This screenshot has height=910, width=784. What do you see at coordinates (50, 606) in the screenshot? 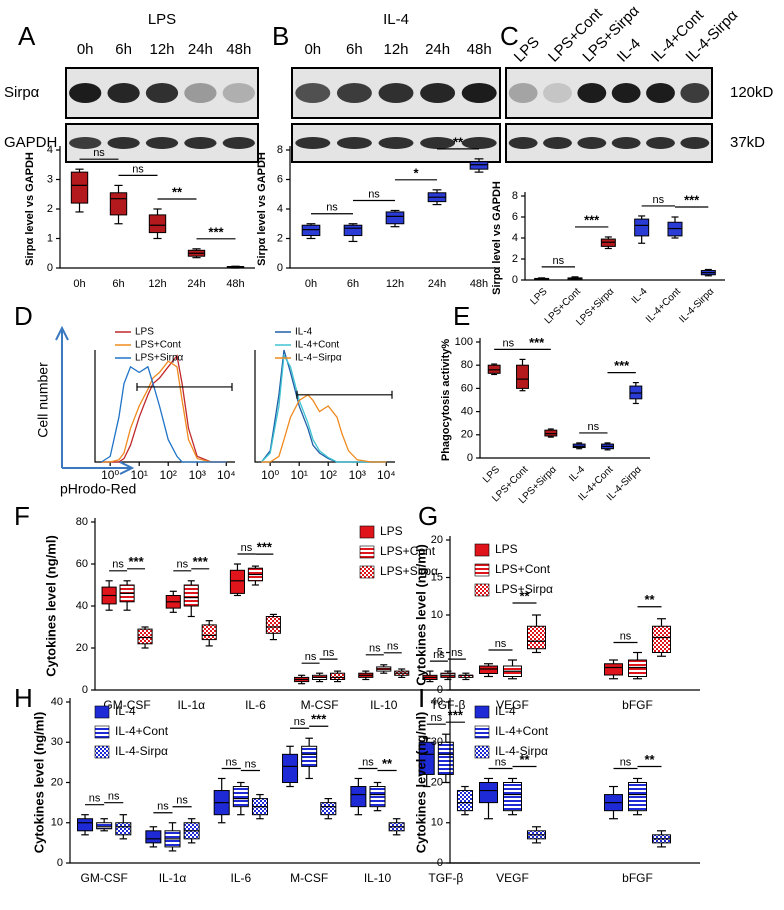
I see `y-axis-label: Cytokines level (ng/ml)` at bounding box center [50, 606].